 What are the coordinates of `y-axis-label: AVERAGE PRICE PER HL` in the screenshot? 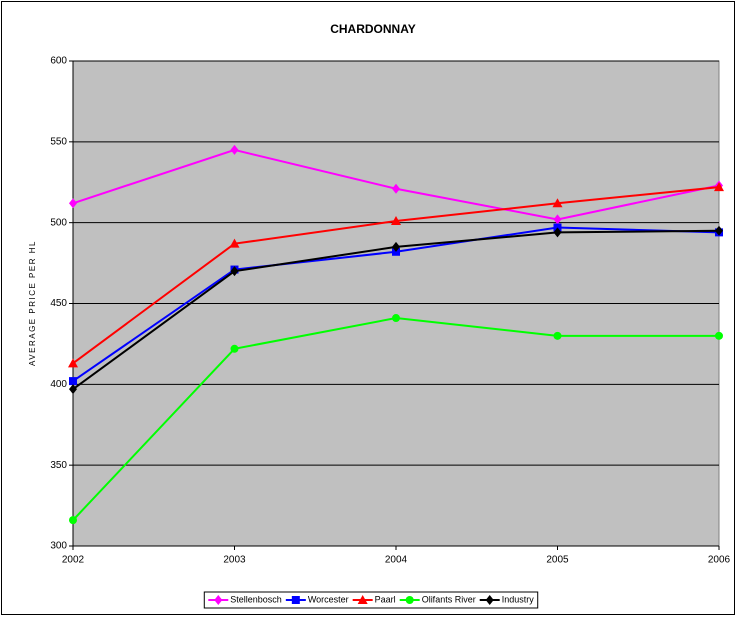 It's located at (32, 303).